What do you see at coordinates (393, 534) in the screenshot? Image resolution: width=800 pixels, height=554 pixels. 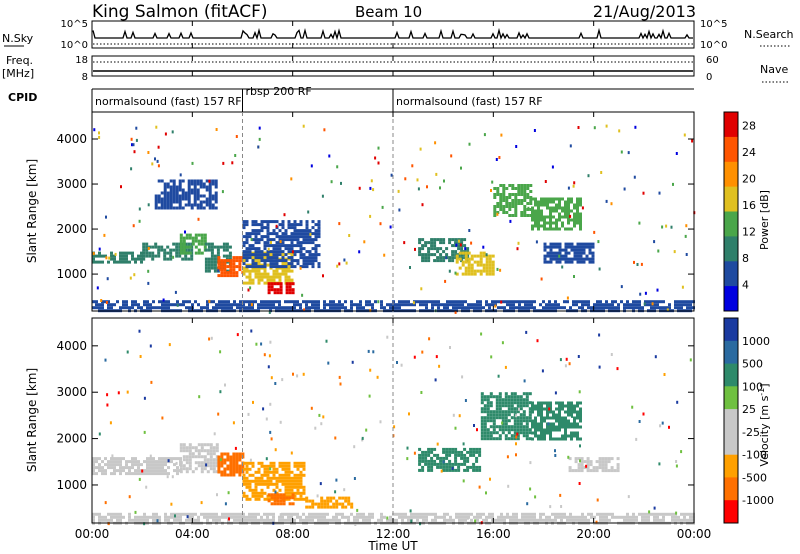 I see `x-tick-label: 12:00` at bounding box center [393, 534].